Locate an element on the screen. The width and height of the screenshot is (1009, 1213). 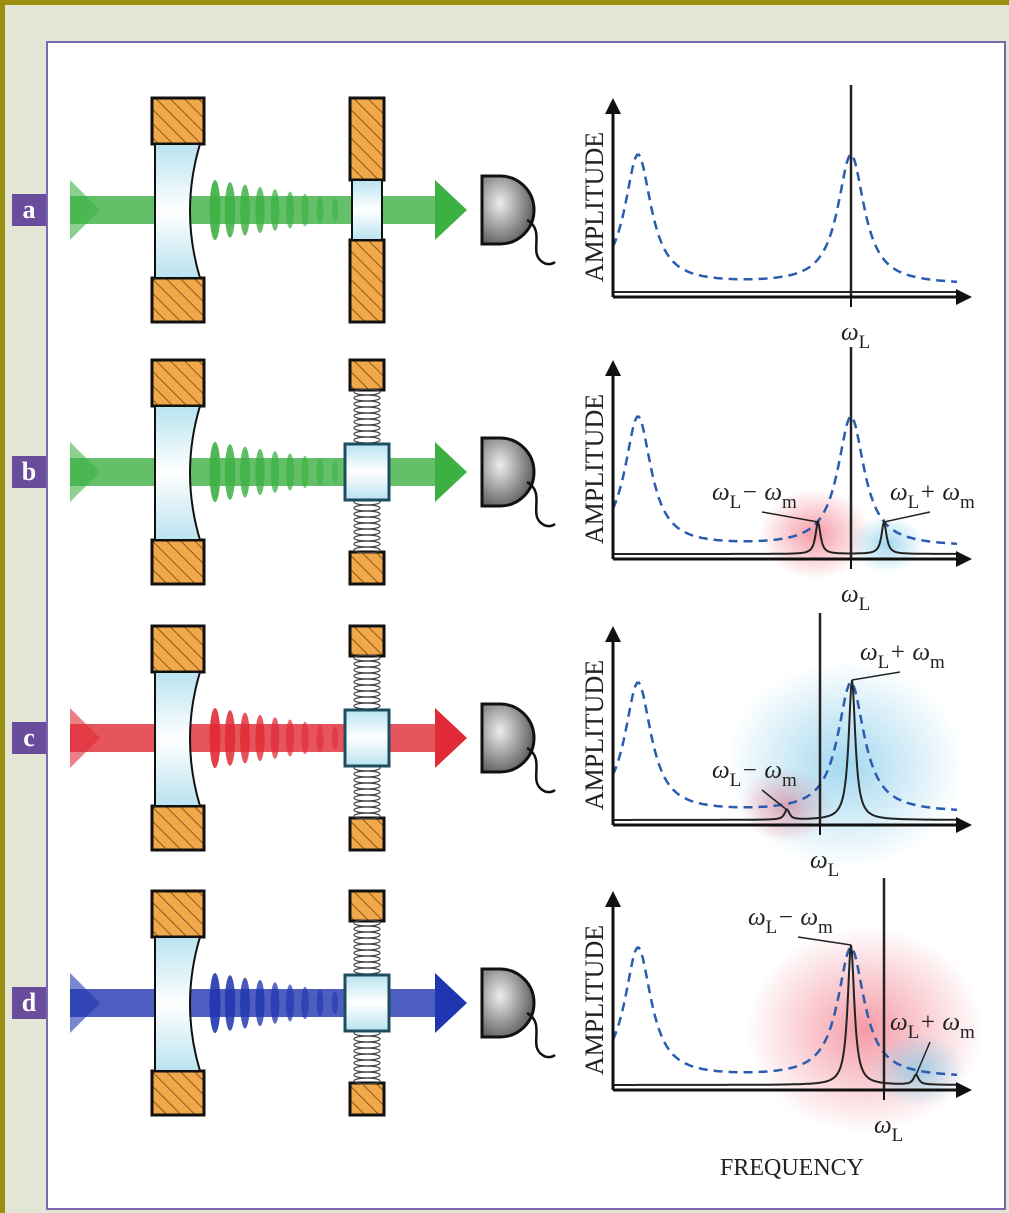
sideband-label: ωL− ωm is located at coordinates (754, 774).